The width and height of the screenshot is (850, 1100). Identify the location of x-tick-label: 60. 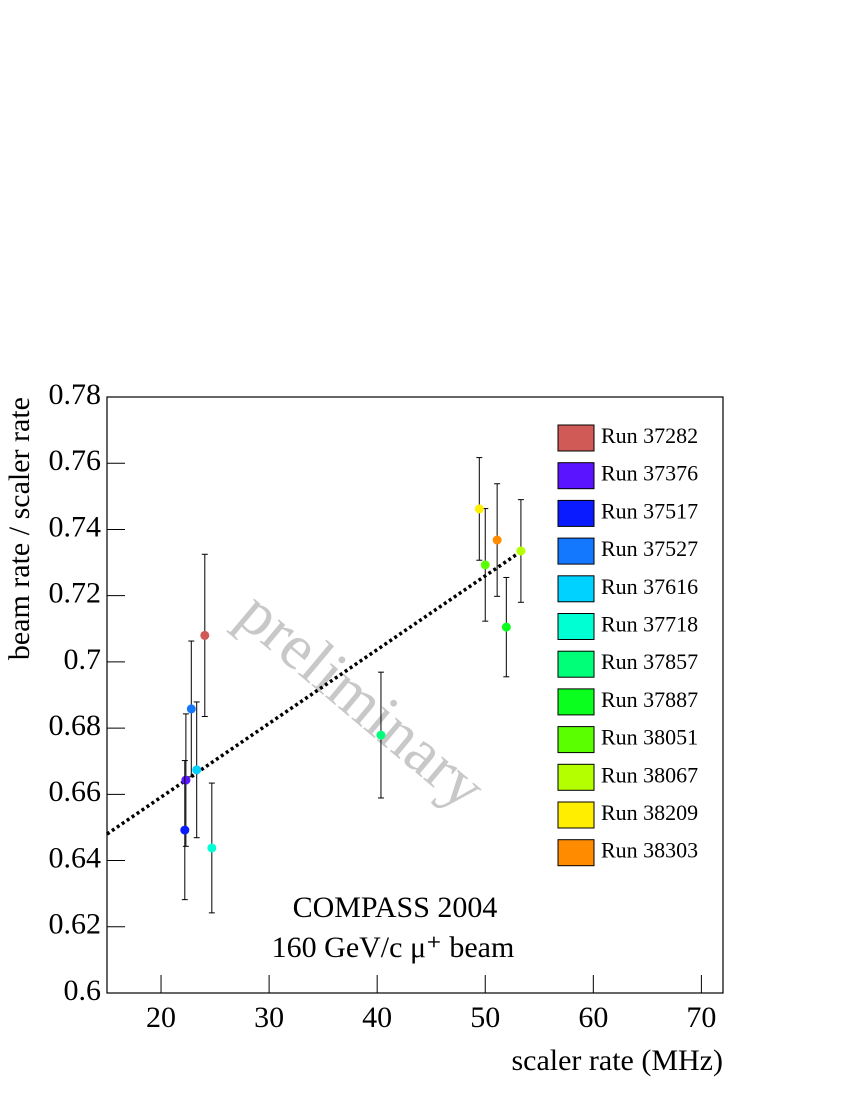
(593, 1017).